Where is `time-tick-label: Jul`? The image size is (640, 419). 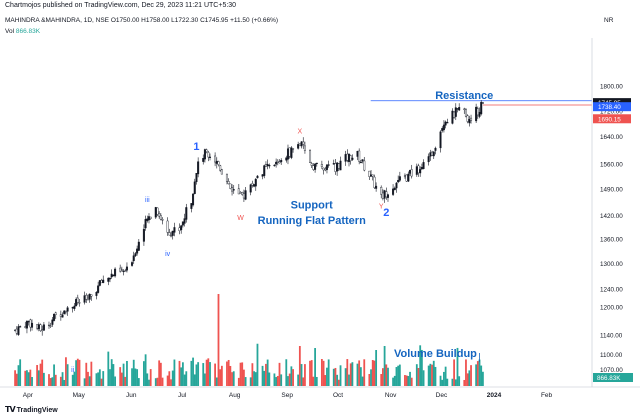
time-tick-label: Jul is located at coordinates (182, 395).